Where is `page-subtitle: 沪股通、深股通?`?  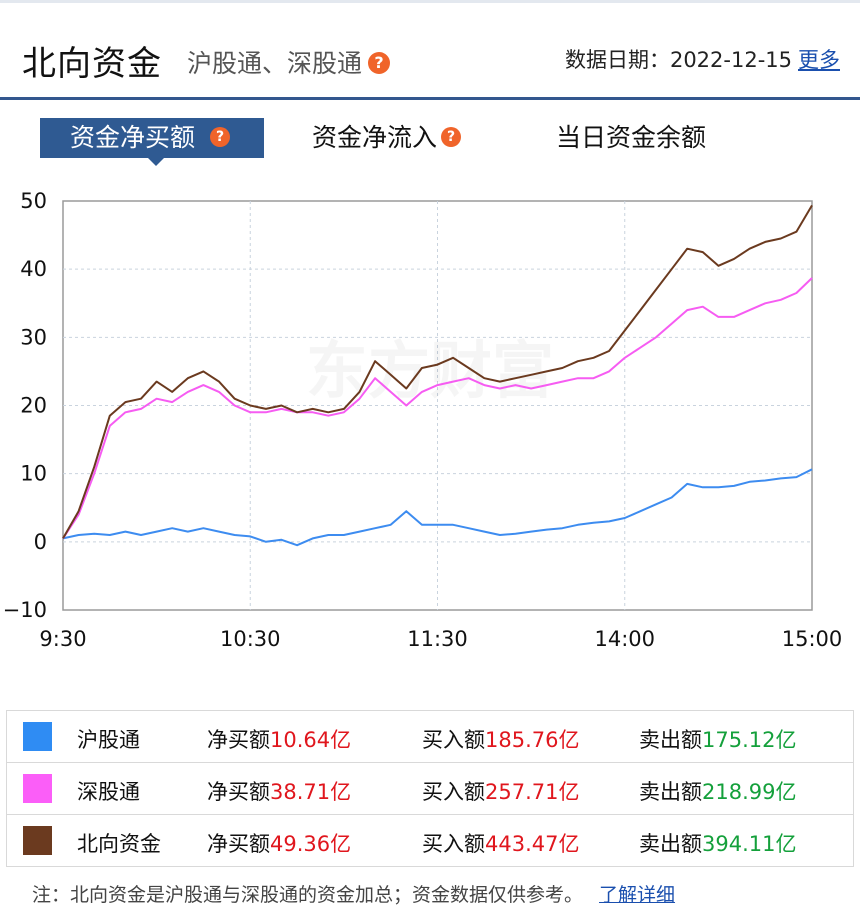
page-subtitle: 沪股通、深股通? is located at coordinates (289, 62).